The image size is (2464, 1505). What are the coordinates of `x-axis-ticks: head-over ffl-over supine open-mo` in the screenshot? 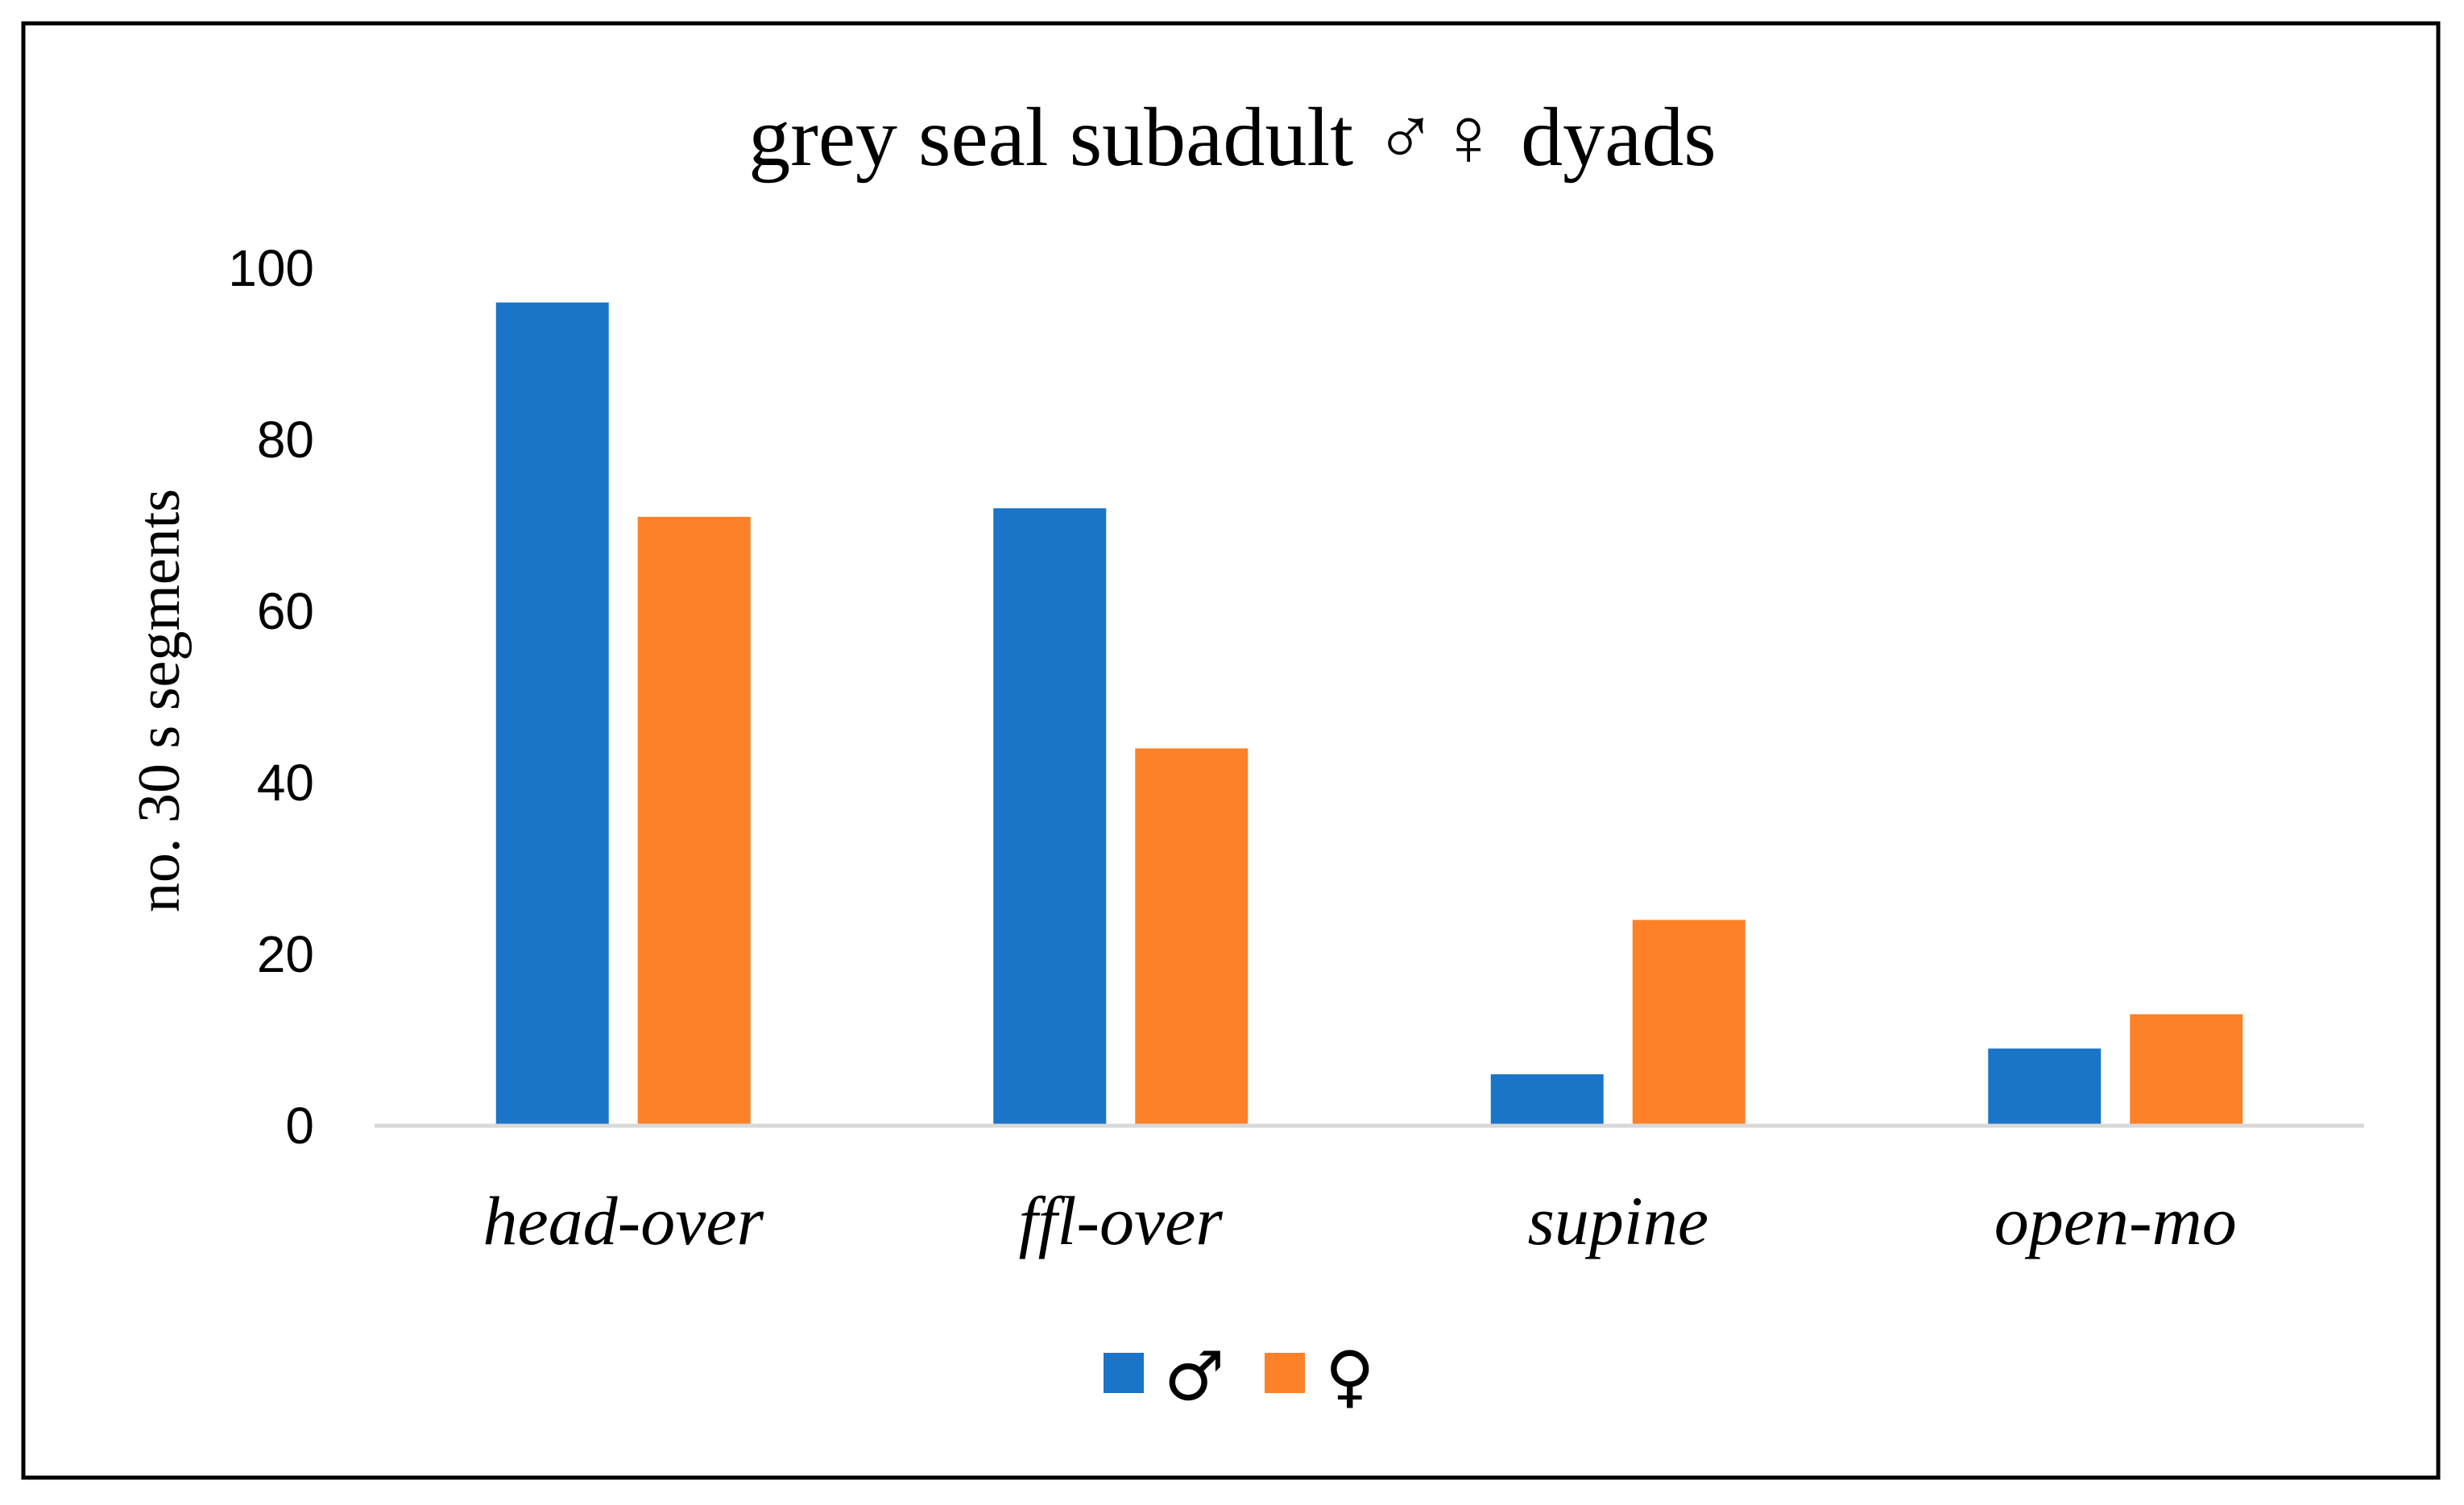 It's located at (1359, 1220).